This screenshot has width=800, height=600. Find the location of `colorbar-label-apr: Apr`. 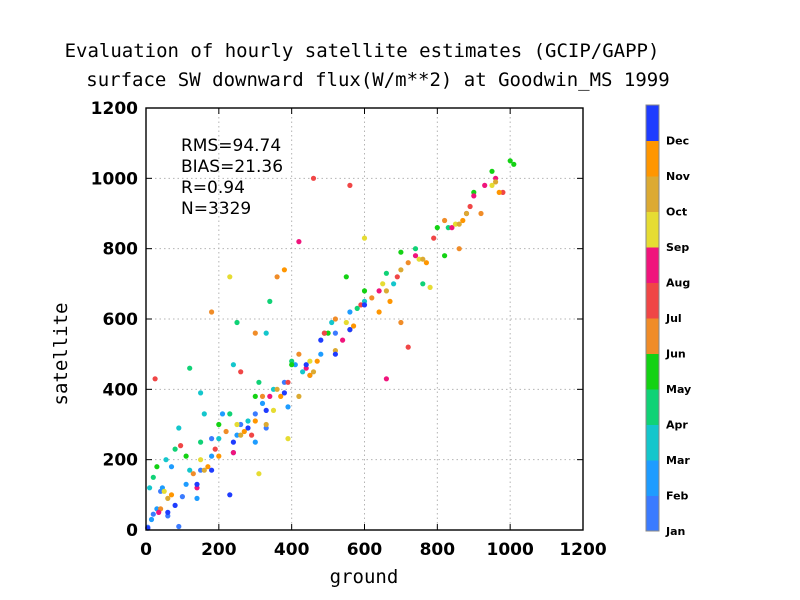

colorbar-label-apr: Apr is located at coordinates (677, 425).